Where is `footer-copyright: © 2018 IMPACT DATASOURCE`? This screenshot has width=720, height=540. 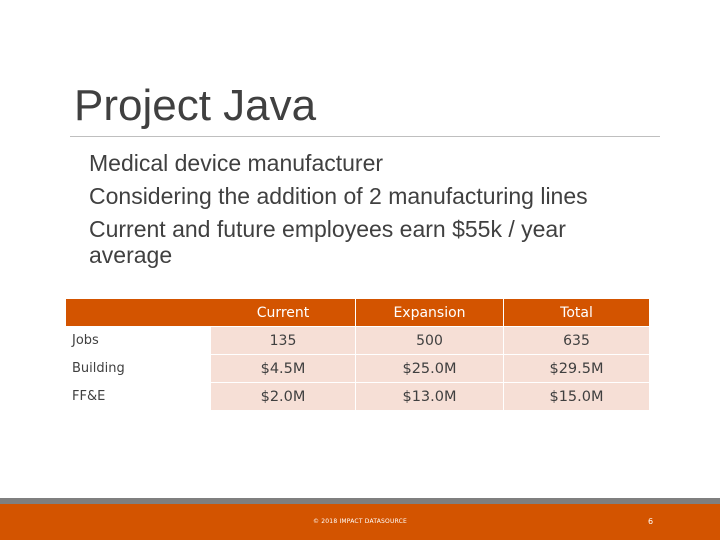 footer-copyright: © 2018 IMPACT DATASOURCE is located at coordinates (360, 521).